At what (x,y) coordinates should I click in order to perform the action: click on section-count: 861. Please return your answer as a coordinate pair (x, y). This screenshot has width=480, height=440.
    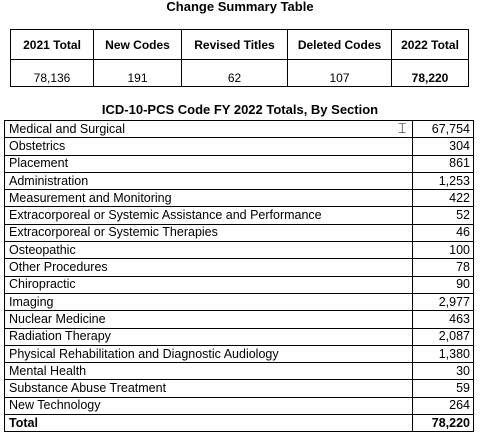
    Looking at the image, I should click on (443, 163).